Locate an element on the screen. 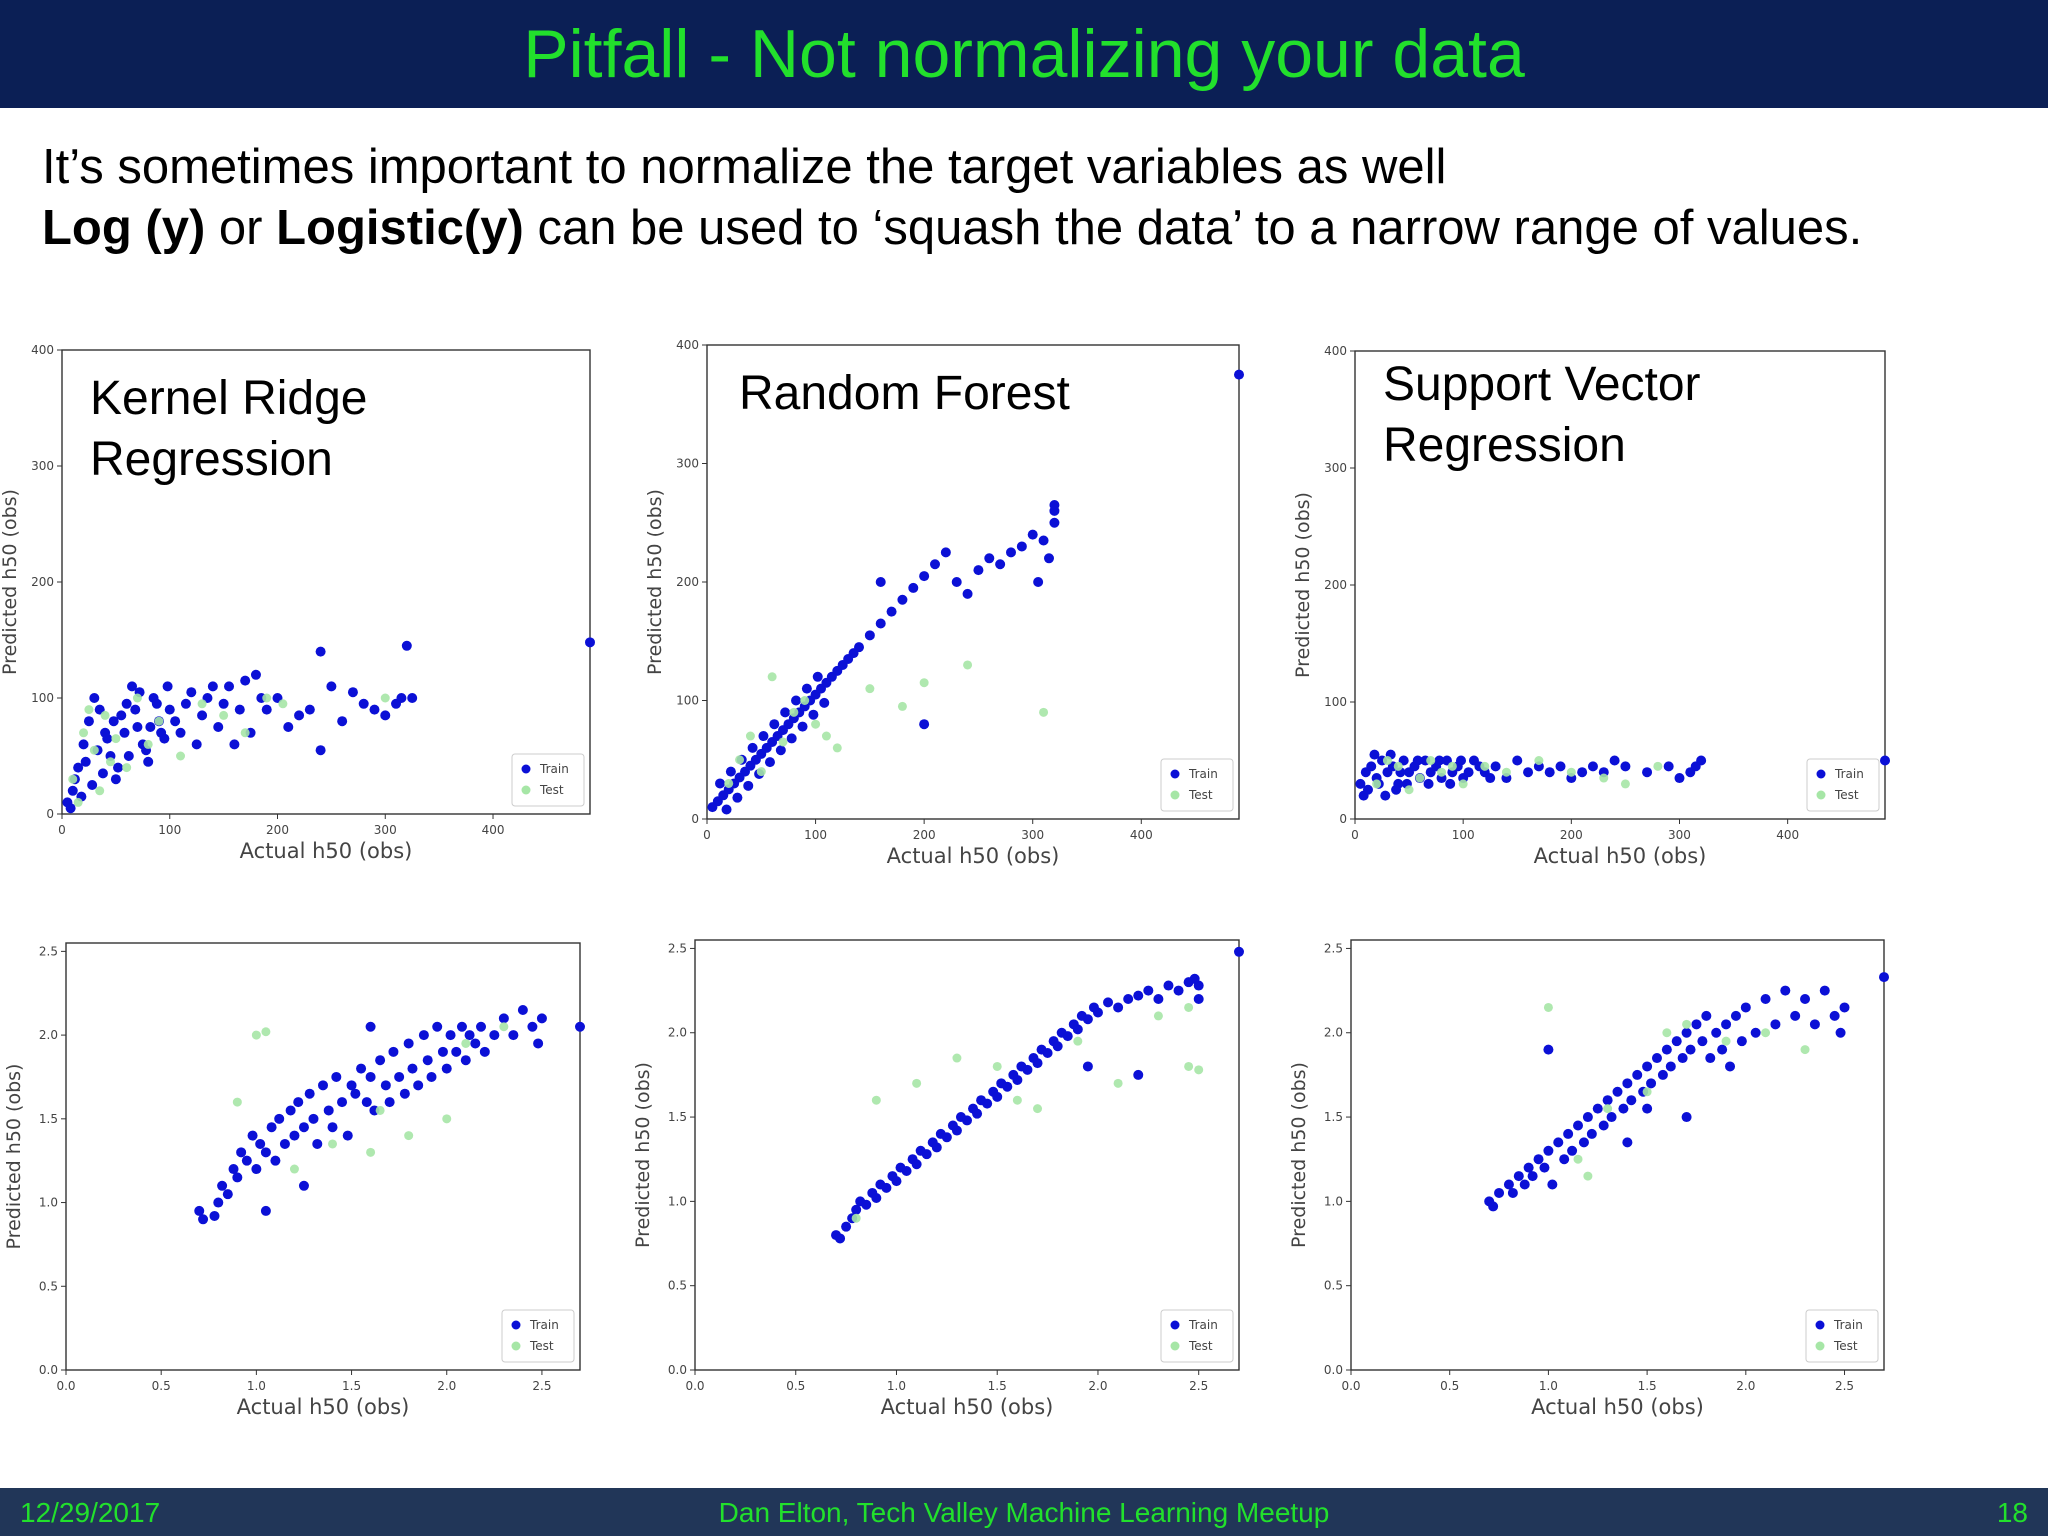 The width and height of the screenshot is (2048, 1536). legend-train-marker is located at coordinates (526, 769).